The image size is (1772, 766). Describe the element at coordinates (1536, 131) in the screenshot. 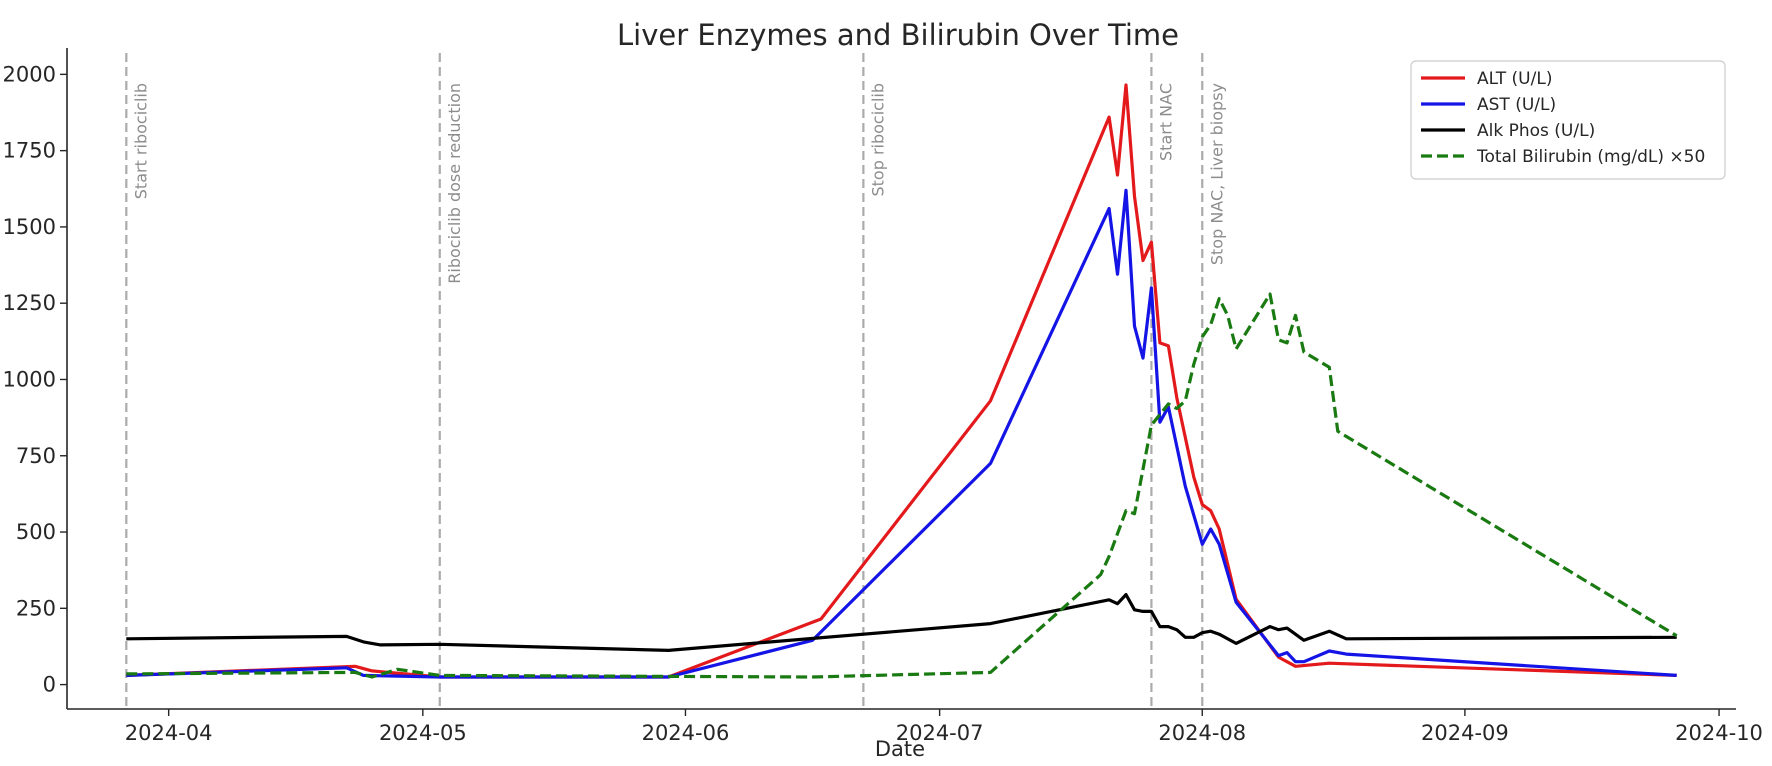

I see `legend-label: Alk Phos (U/L)` at that location.